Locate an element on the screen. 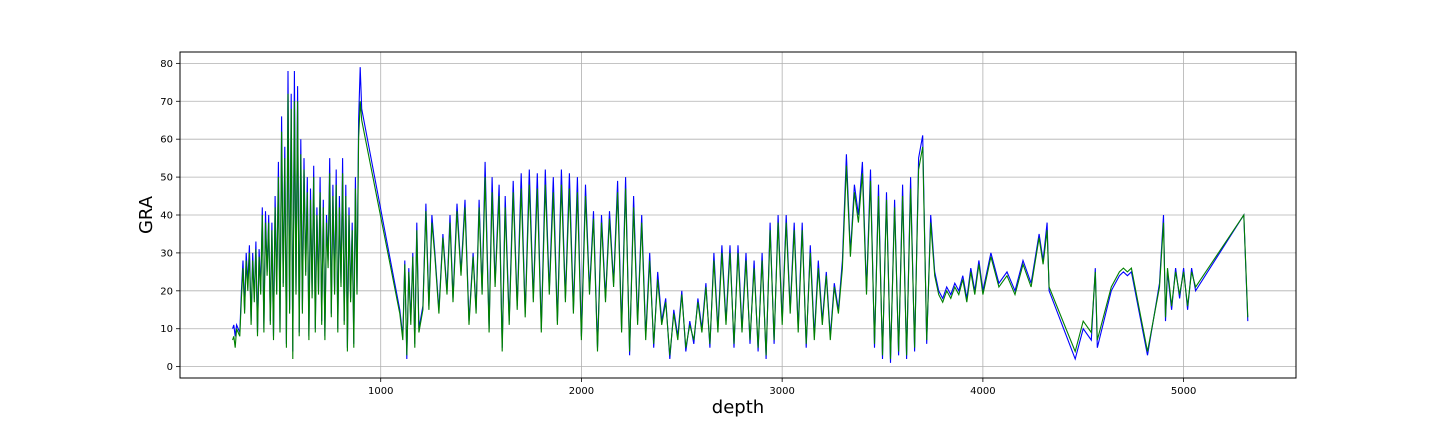 The width and height of the screenshot is (1440, 432). y-tick-label: 40 is located at coordinates (166, 216).